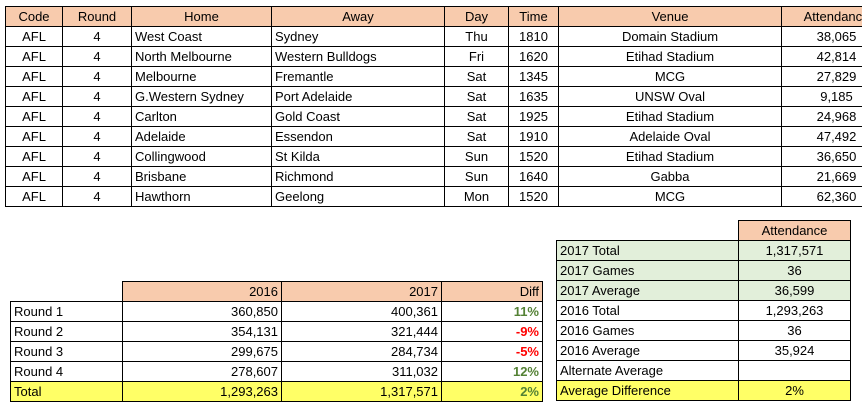 The width and height of the screenshot is (862, 410). Describe the element at coordinates (358, 116) in the screenshot. I see `cell-away: Gold Coast` at that location.